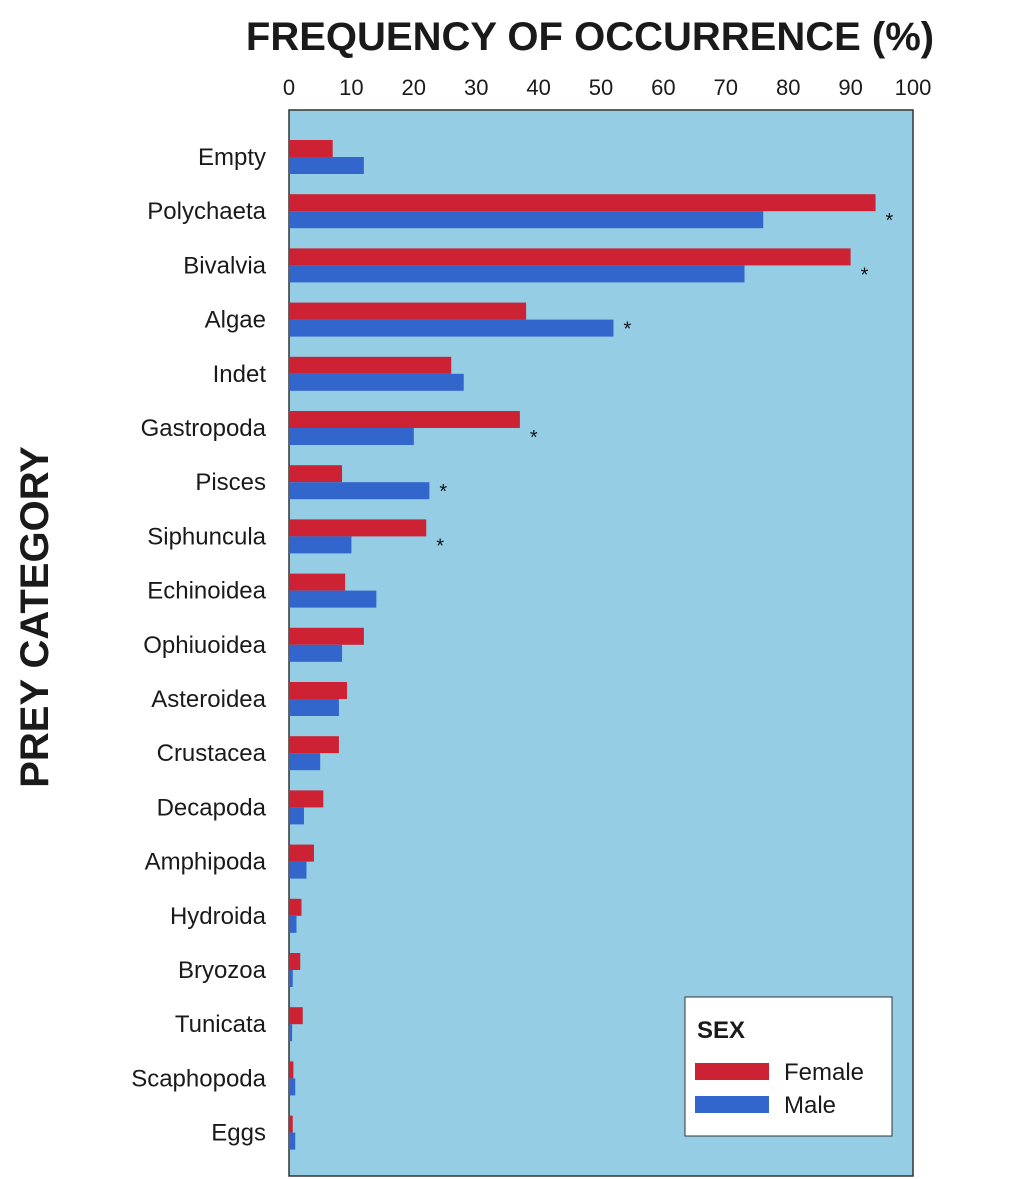 The height and width of the screenshot is (1179, 1017). Describe the element at coordinates (810, 1105) in the screenshot. I see `legend-label-male: Male` at that location.